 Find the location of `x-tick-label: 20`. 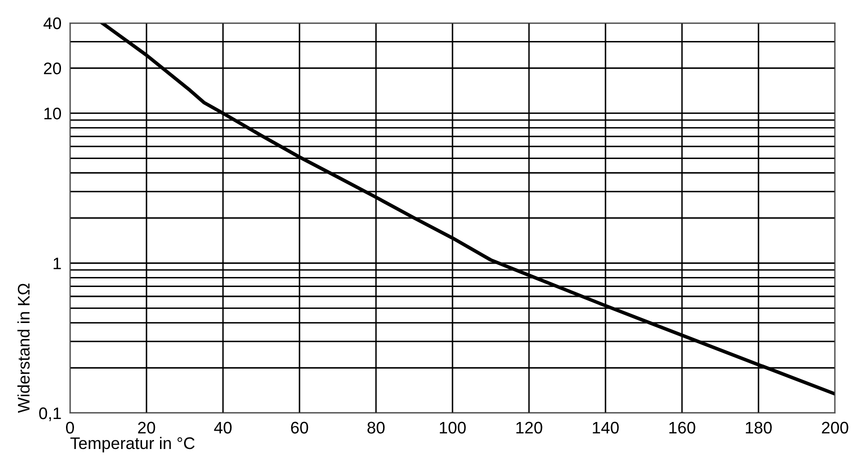

x-tick-label: 20 is located at coordinates (147, 428).